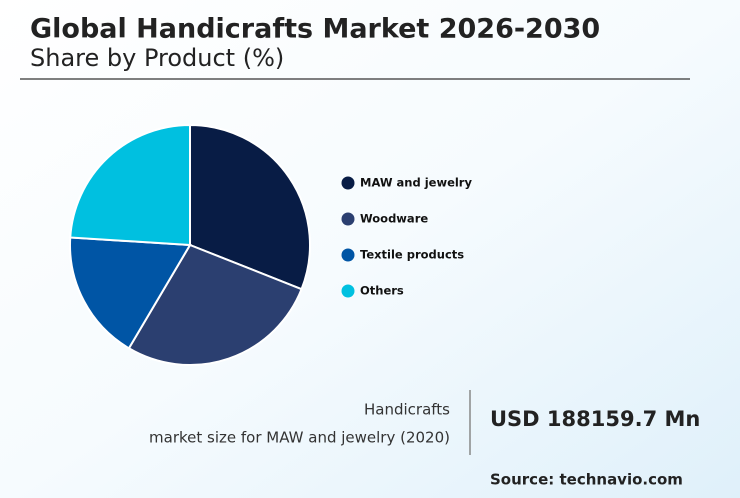 The height and width of the screenshot is (498, 740). What do you see at coordinates (595, 419) in the screenshot?
I see `annotation-value: USD 188159.7 Mn` at bounding box center [595, 419].